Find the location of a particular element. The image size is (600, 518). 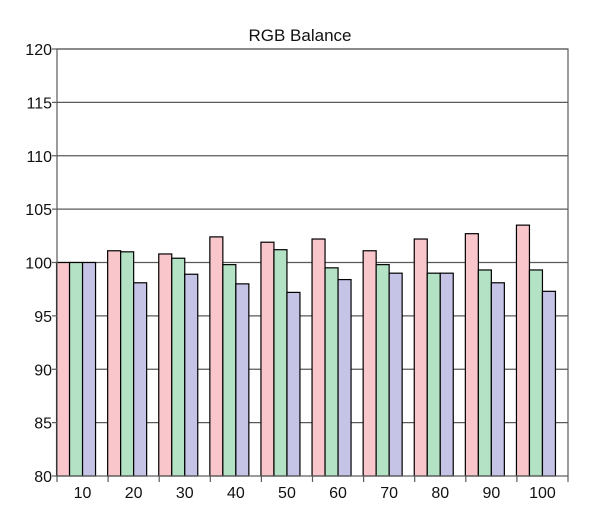

x-tick-label: 20 is located at coordinates (134, 493).